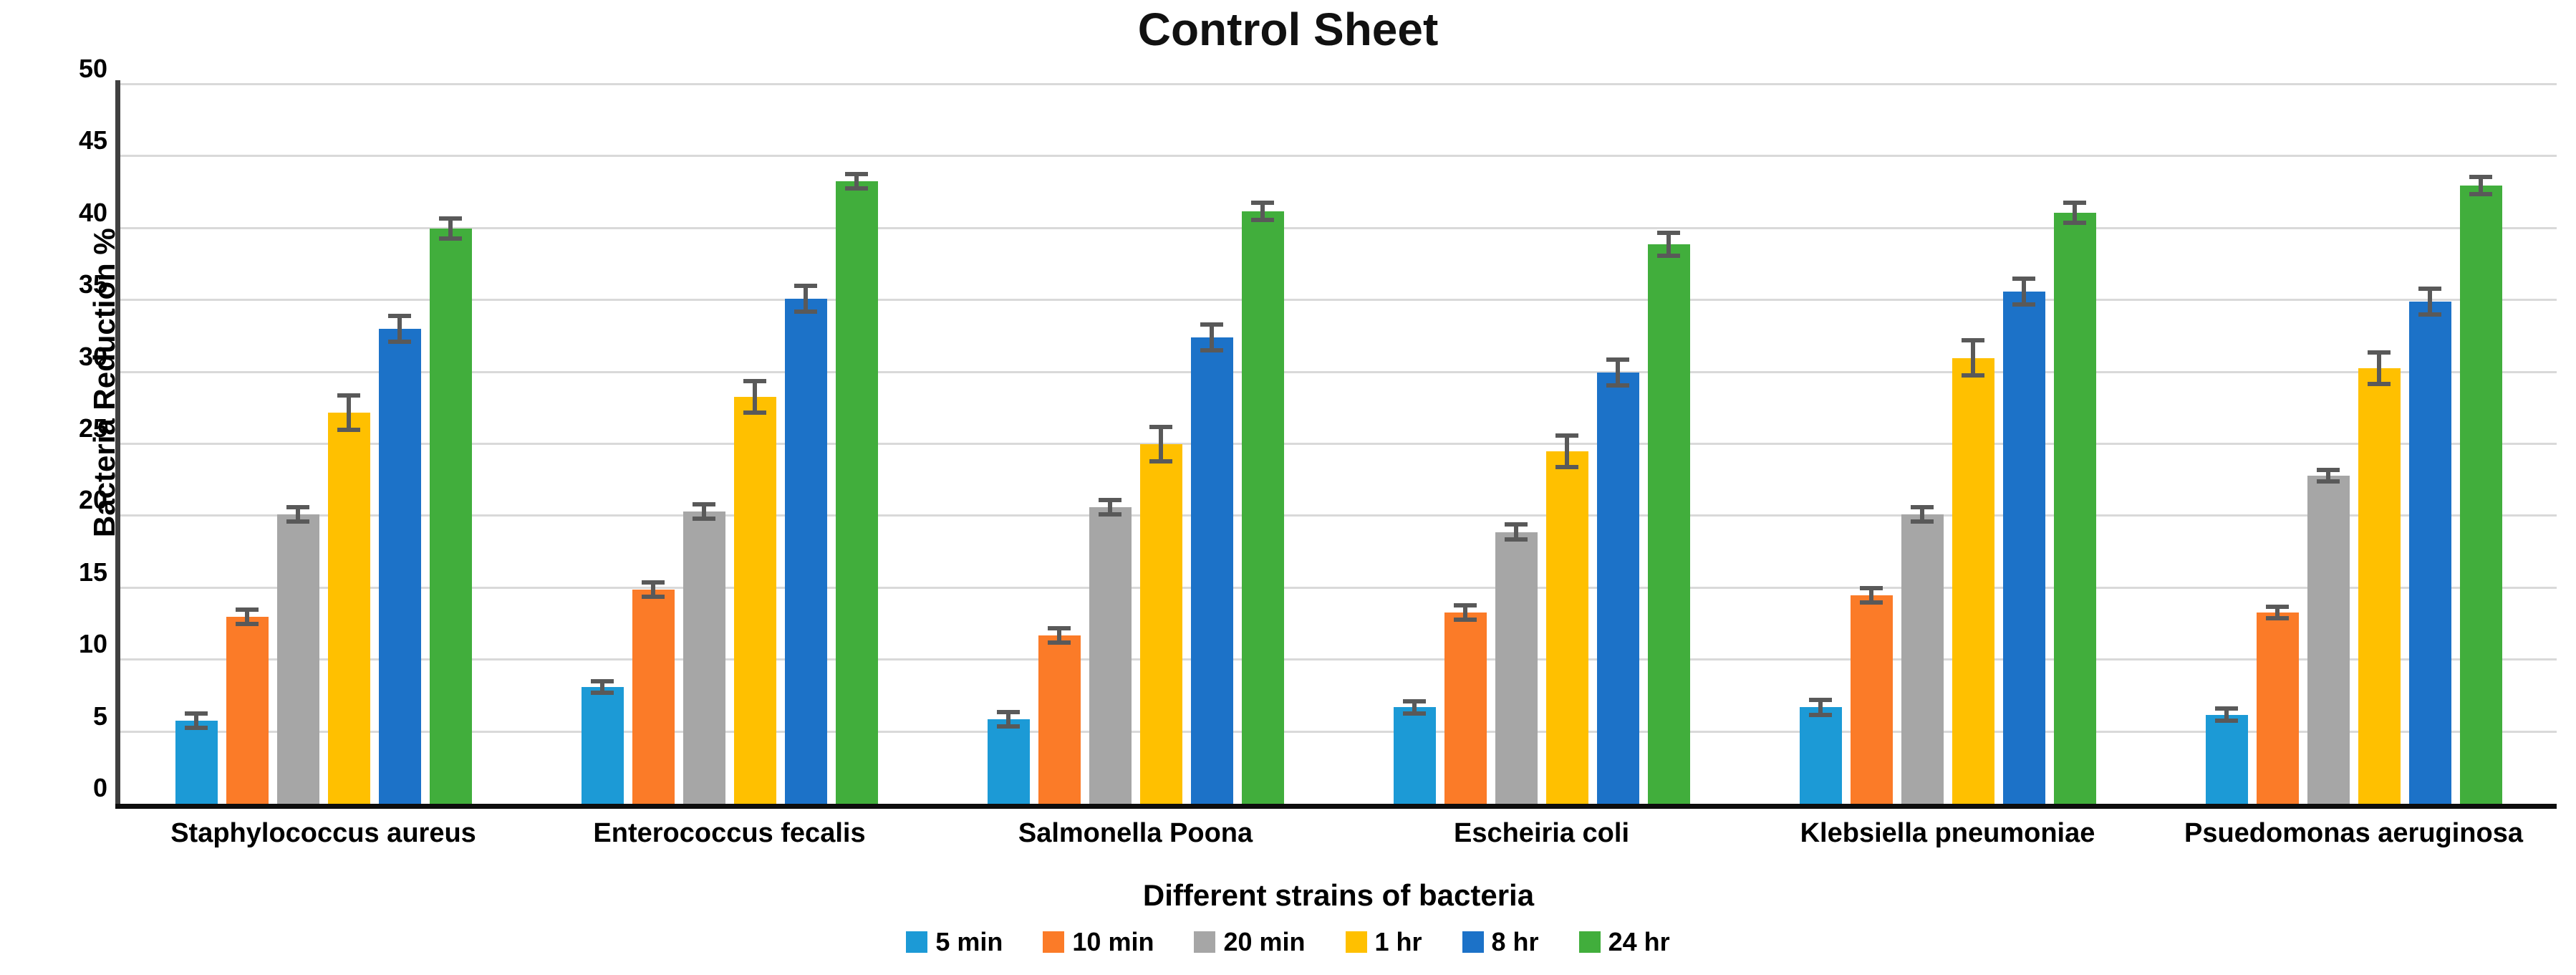 The image size is (2576, 975). What do you see at coordinates (92, 68) in the screenshot?
I see `y-tick-label: 50` at bounding box center [92, 68].